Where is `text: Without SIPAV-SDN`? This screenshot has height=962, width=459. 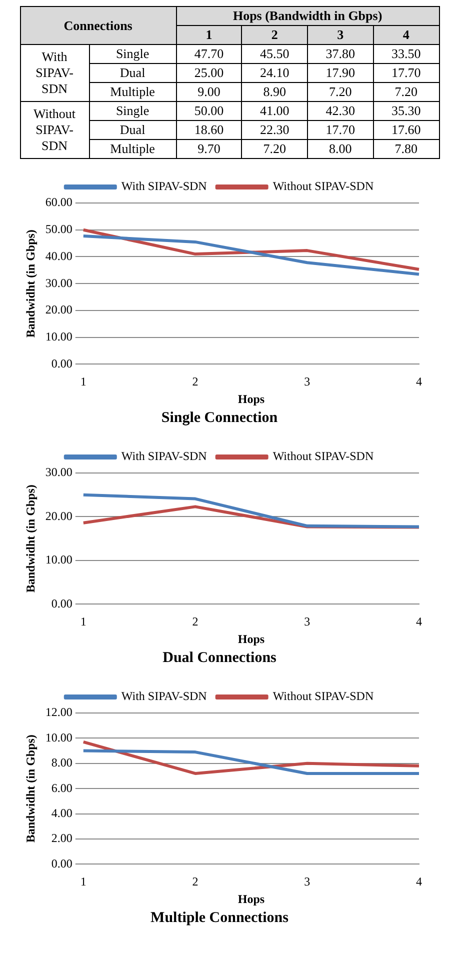
text: Without SIPAV-SDN is located at coordinates (54, 130).